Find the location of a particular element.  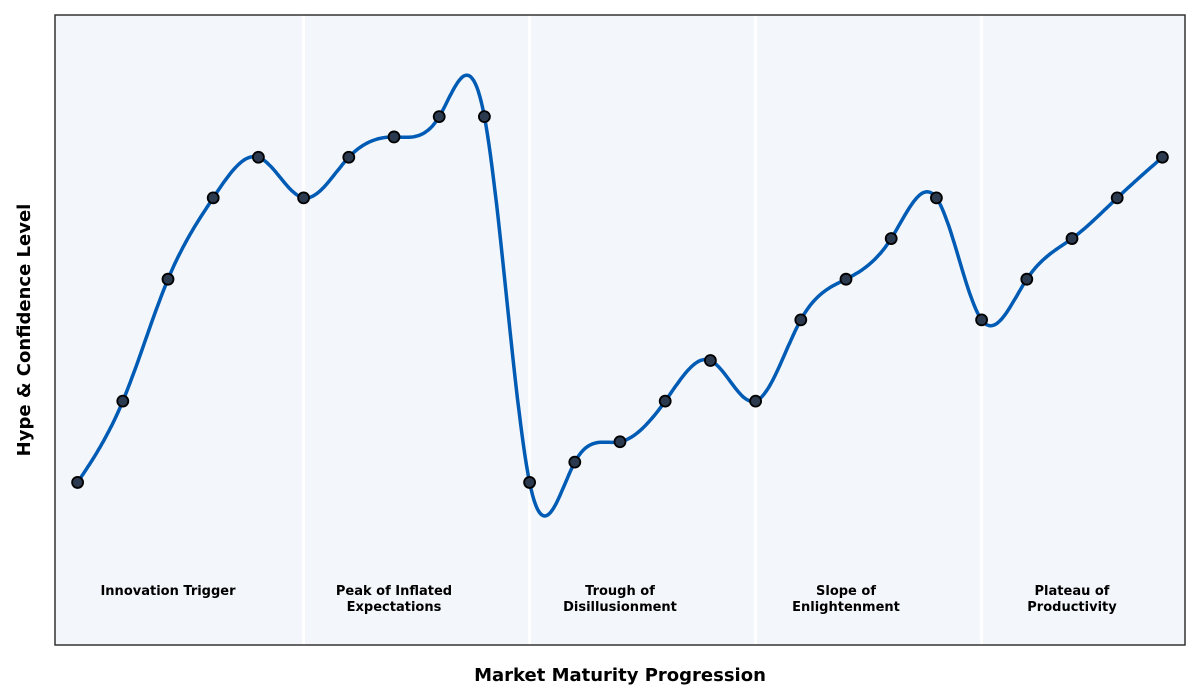

phase-label: Peak of Inflated Expectations is located at coordinates (394, 599).